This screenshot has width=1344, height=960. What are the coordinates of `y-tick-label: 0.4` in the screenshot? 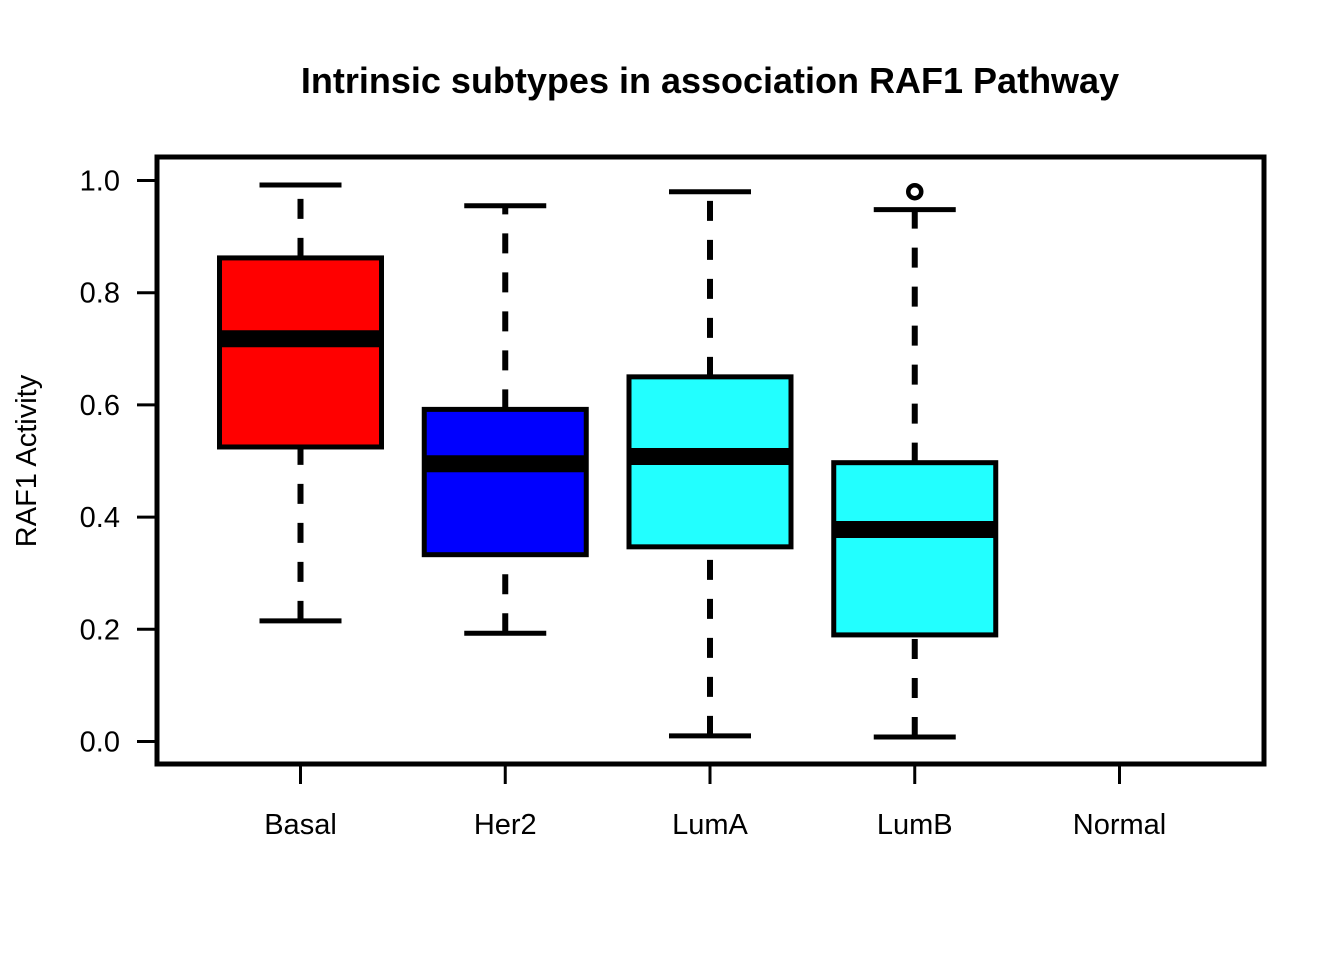 It's located at (100, 518).